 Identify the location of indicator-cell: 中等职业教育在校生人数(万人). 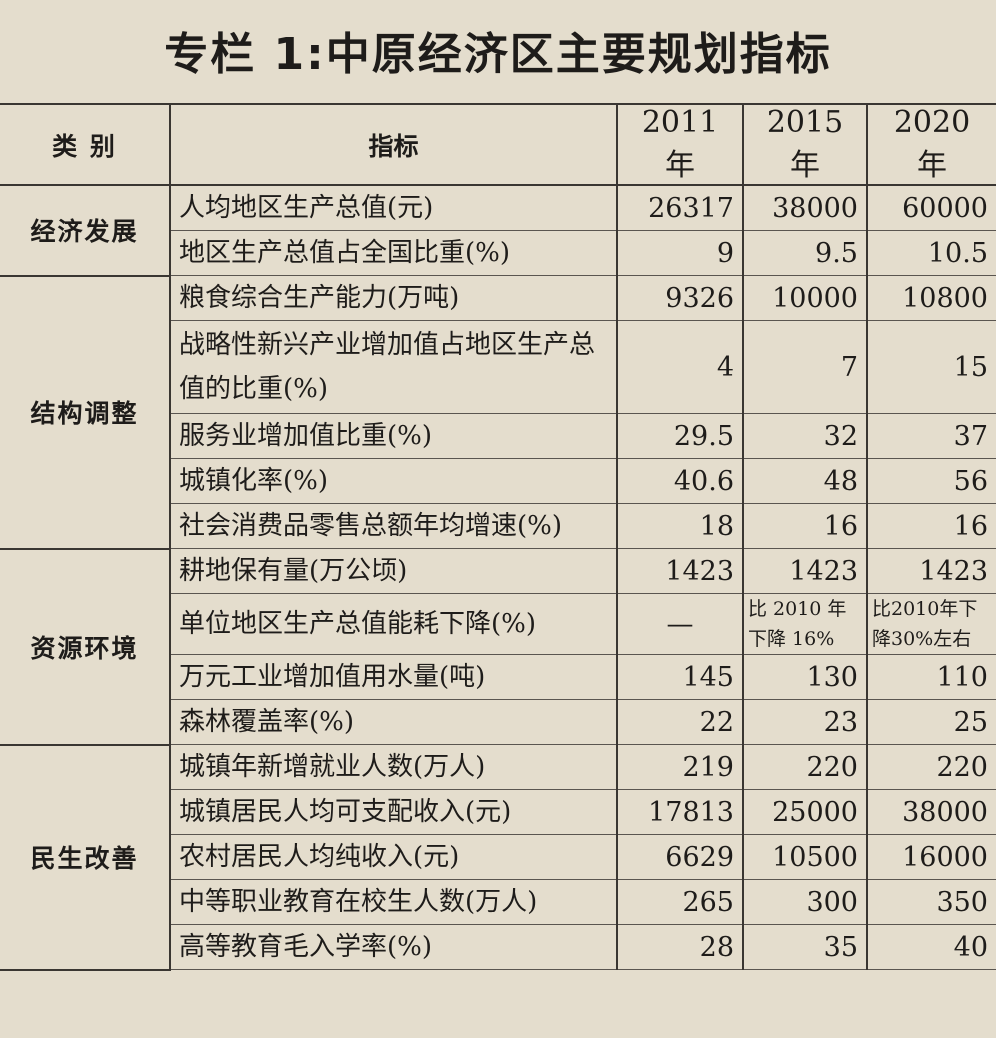
(393, 902).